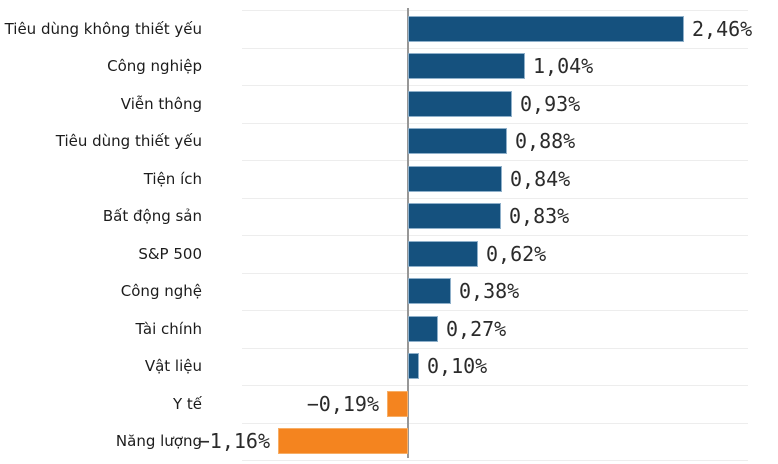  Describe the element at coordinates (103, 28) in the screenshot. I see `category-label: Tiêu dùng không thiết yếu` at that location.